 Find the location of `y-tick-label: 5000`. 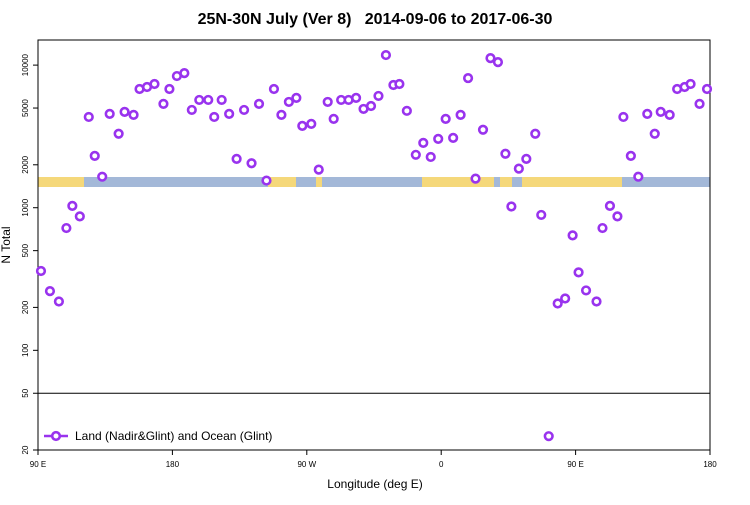

y-tick-label: 5000 is located at coordinates (25, 108).